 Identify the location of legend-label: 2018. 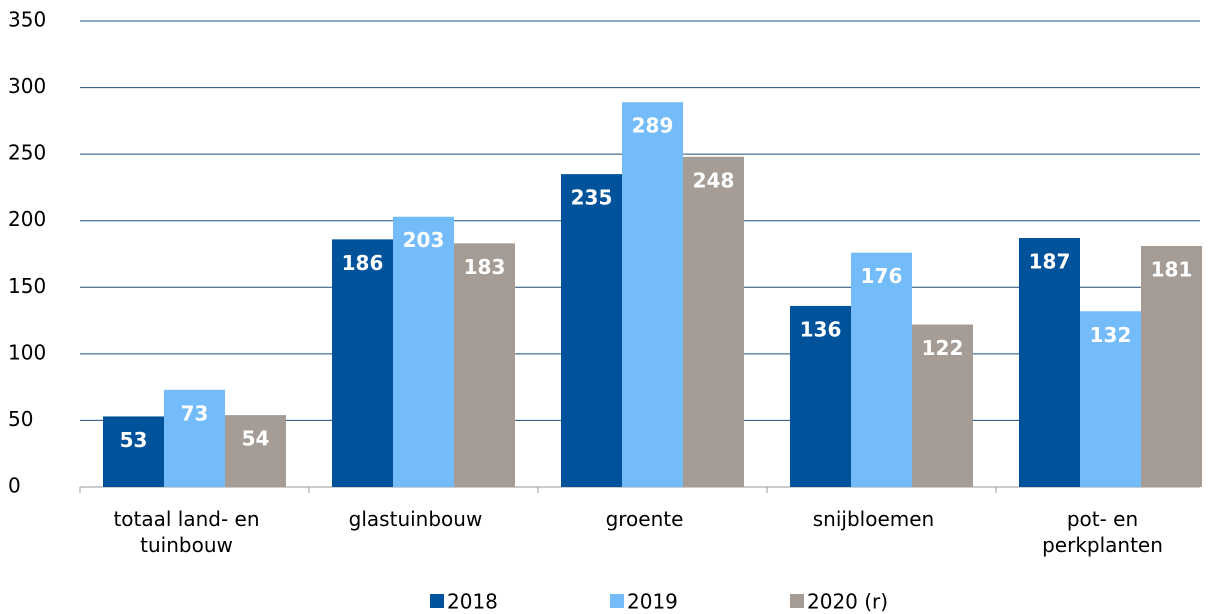
(472, 602).